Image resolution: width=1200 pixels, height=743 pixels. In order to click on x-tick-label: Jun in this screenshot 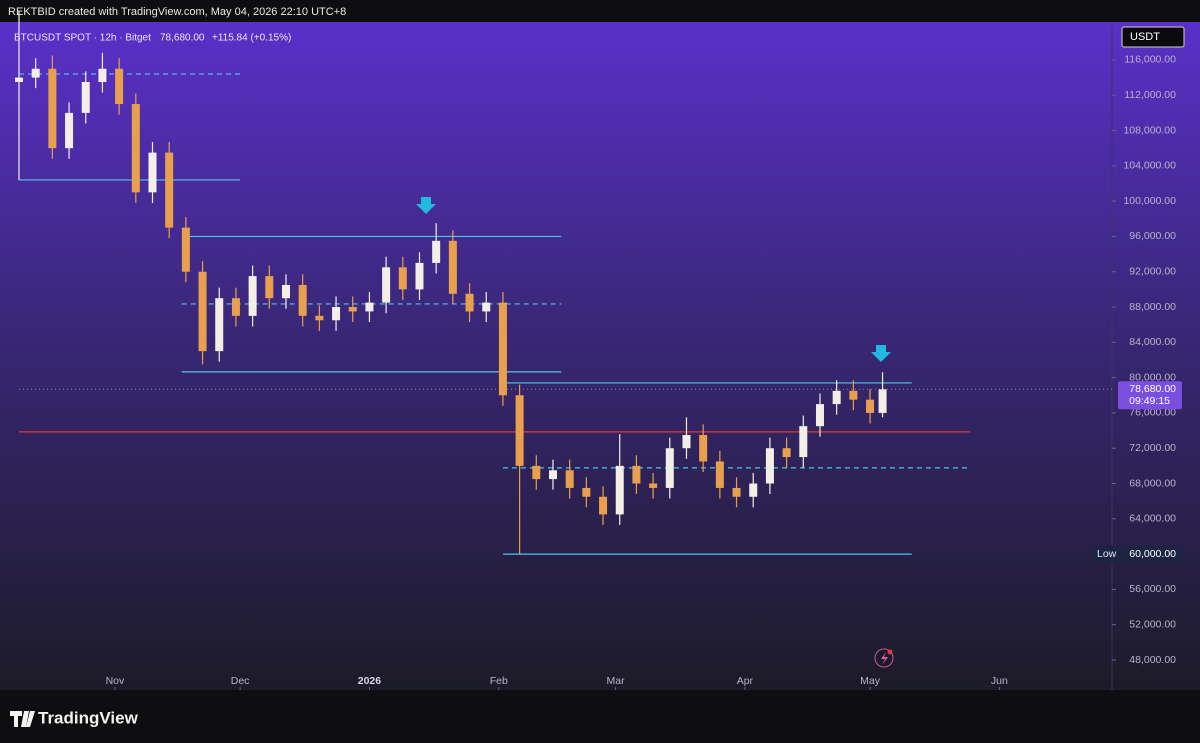, I will do `click(999, 681)`.